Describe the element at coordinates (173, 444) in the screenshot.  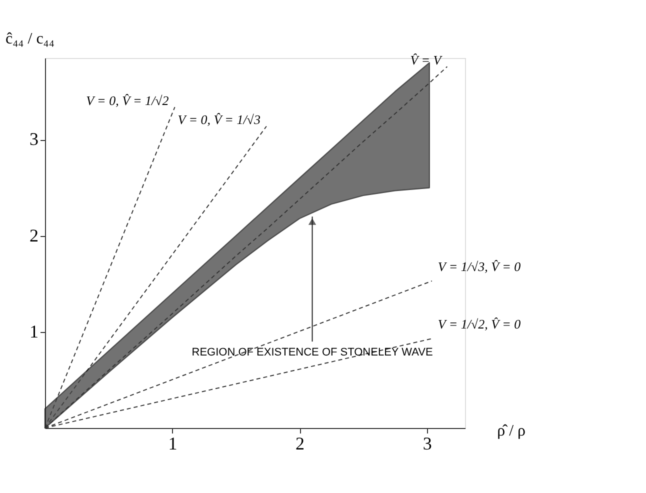
I see `x-tick-label: 1` at that location.